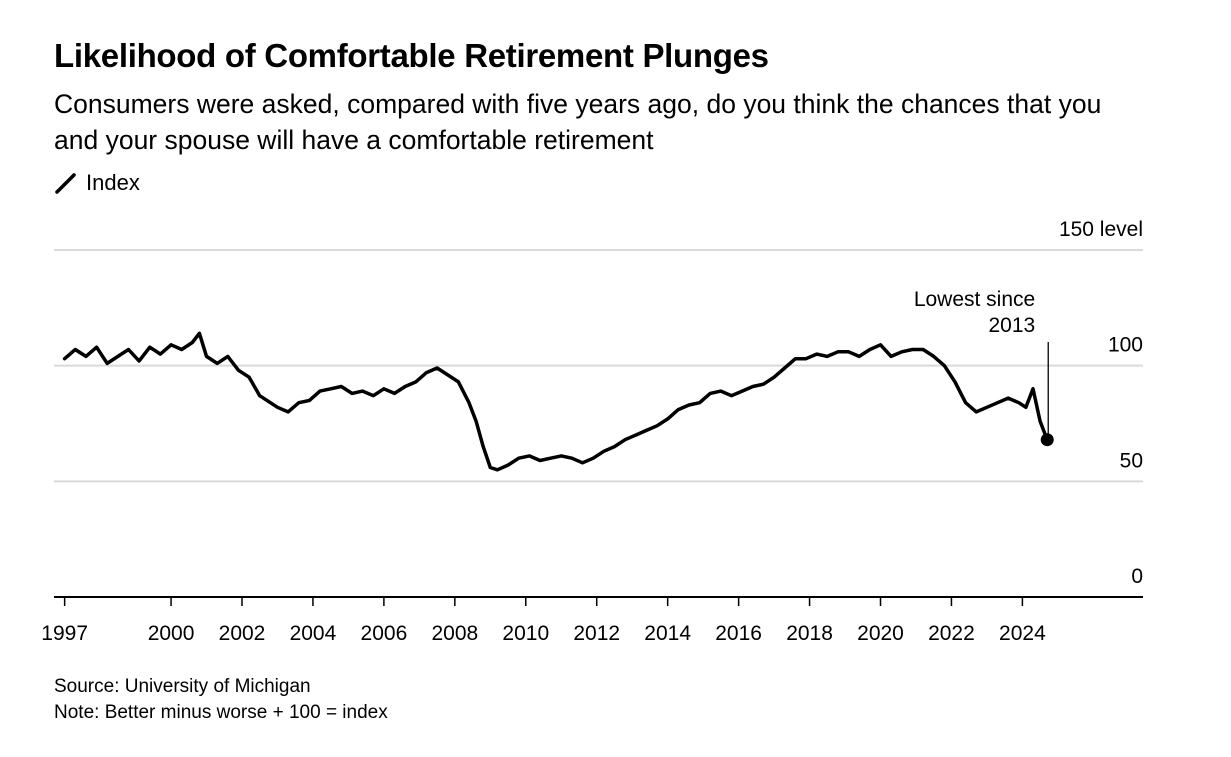 This screenshot has width=1231, height=757. What do you see at coordinates (1012, 325) in the screenshot?
I see `annotation-text-line2: 2013` at bounding box center [1012, 325].